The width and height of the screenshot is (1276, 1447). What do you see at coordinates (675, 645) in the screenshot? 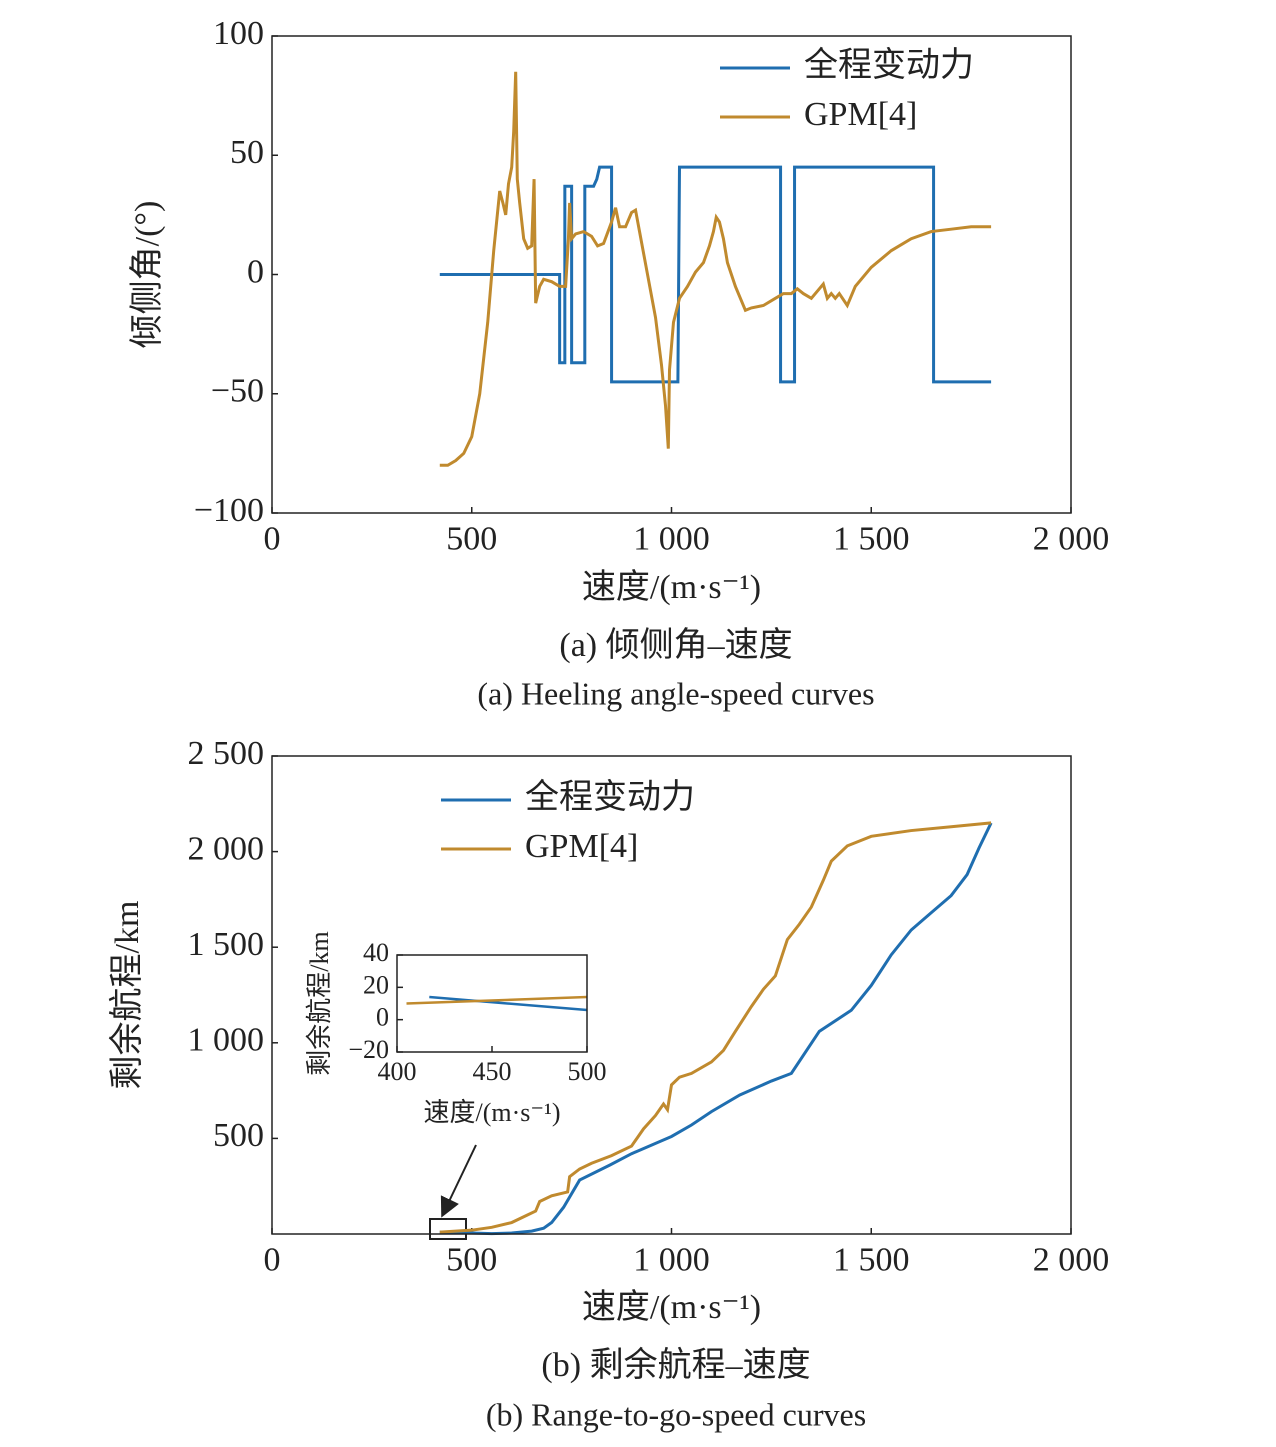
I see `caption: (a) 倾侧角–速度` at bounding box center [675, 645].